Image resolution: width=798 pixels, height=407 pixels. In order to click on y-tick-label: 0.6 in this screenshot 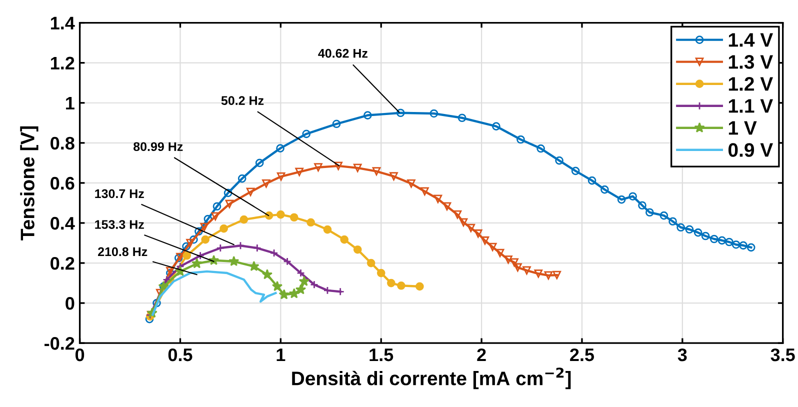, I will do `click(62, 183)`.